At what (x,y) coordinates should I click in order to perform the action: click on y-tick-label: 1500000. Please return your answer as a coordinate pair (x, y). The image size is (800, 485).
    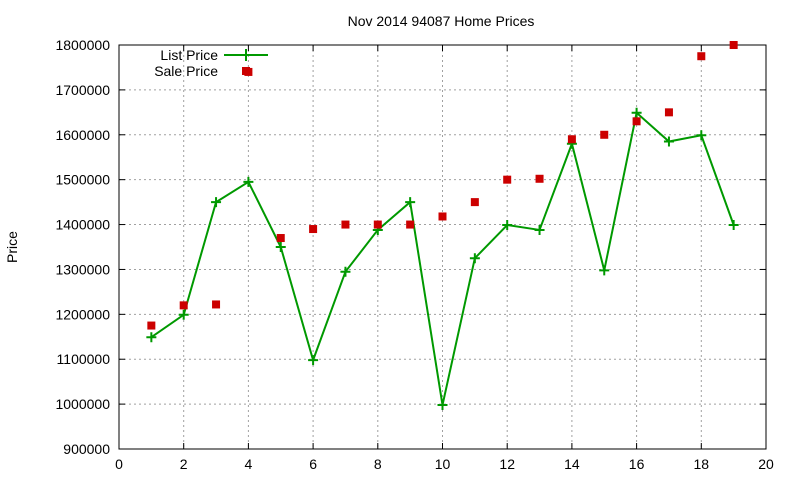
    Looking at the image, I should click on (82, 180).